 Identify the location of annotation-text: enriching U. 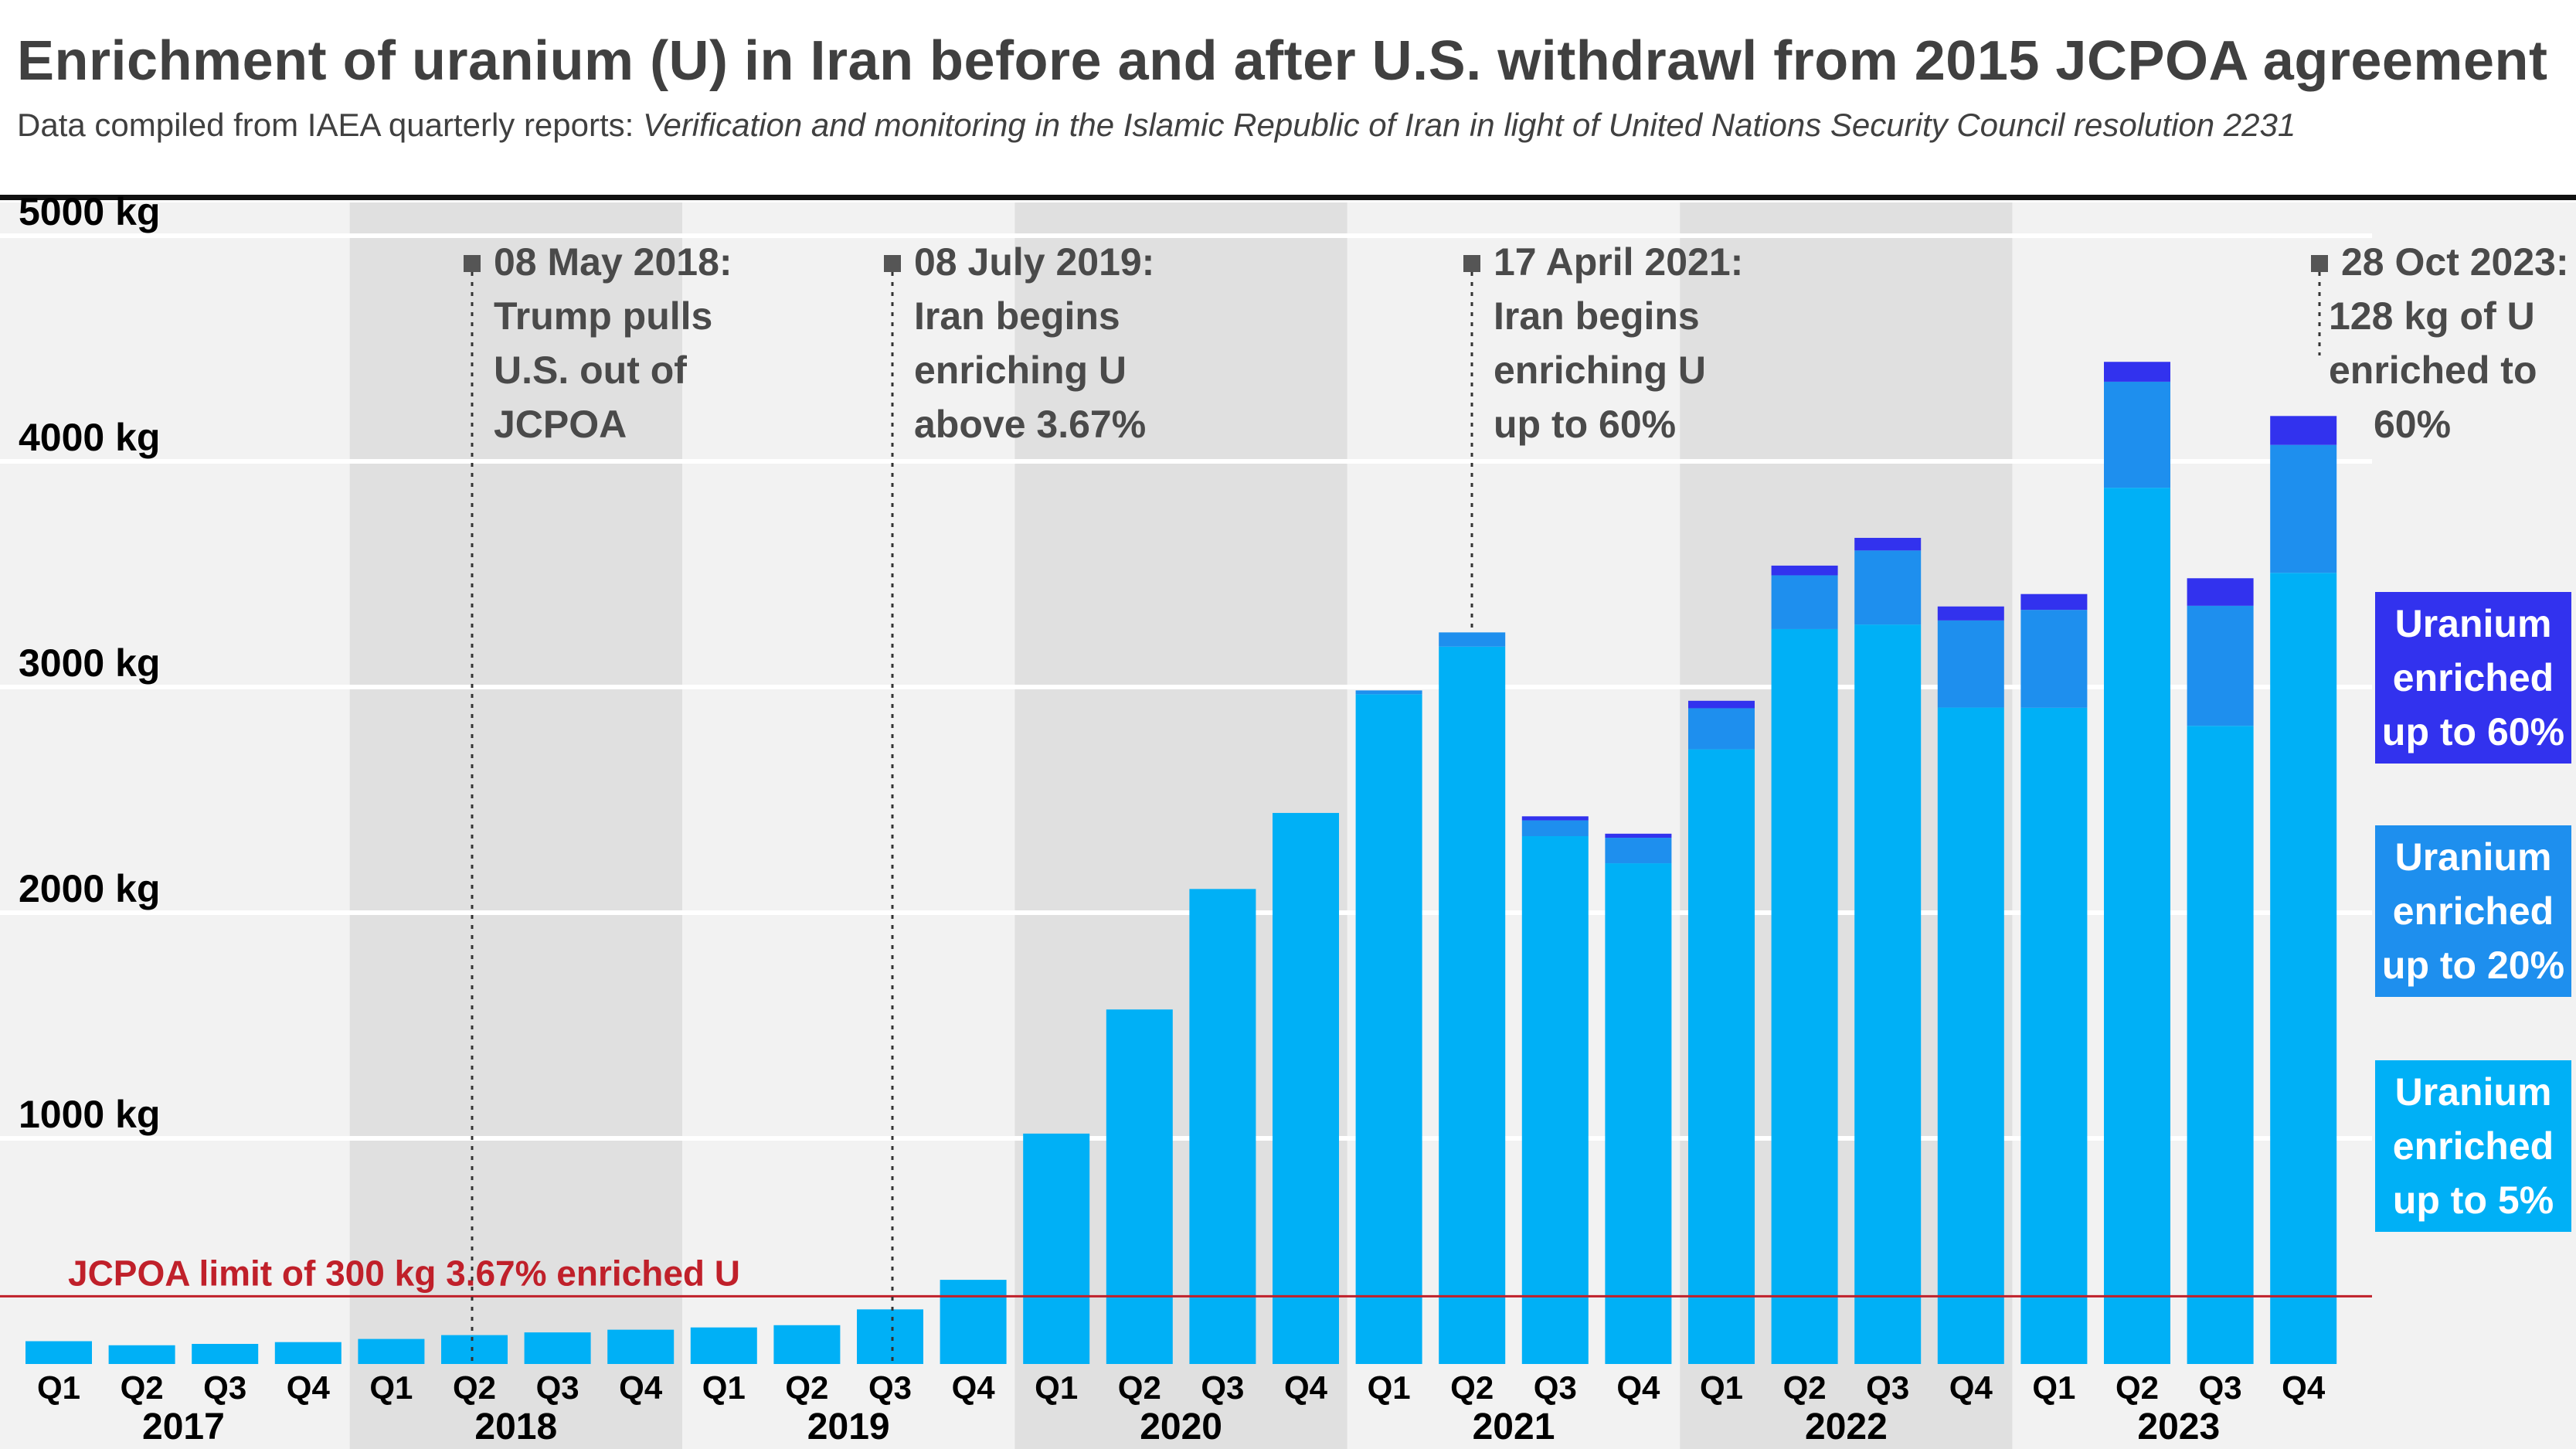
(1600, 371).